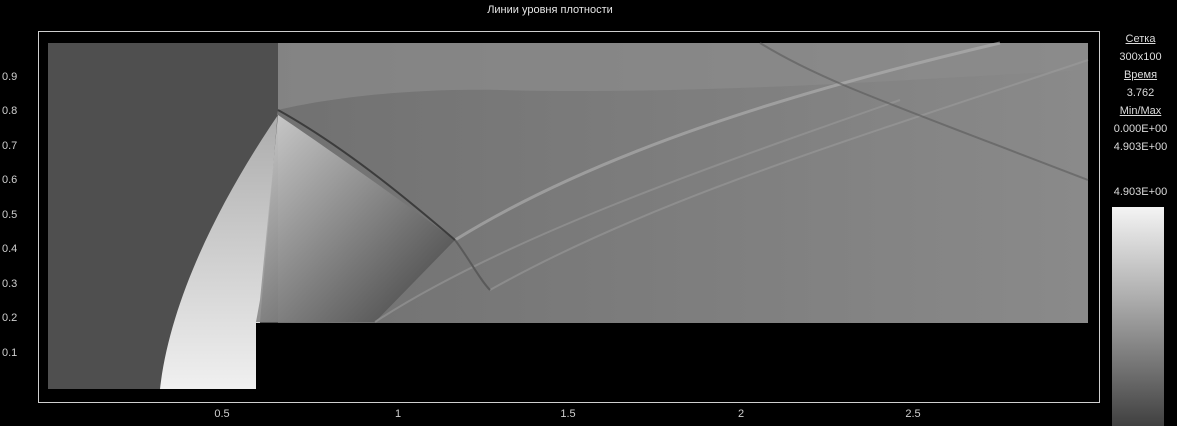  Describe the element at coordinates (10, 146) in the screenshot. I see `y-tick-label: 0.7` at that location.